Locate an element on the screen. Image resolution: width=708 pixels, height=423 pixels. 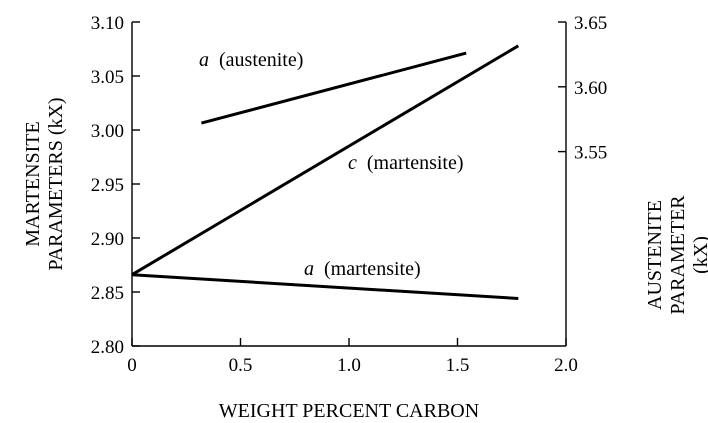
x-tick-label: 0 is located at coordinates (132, 365).